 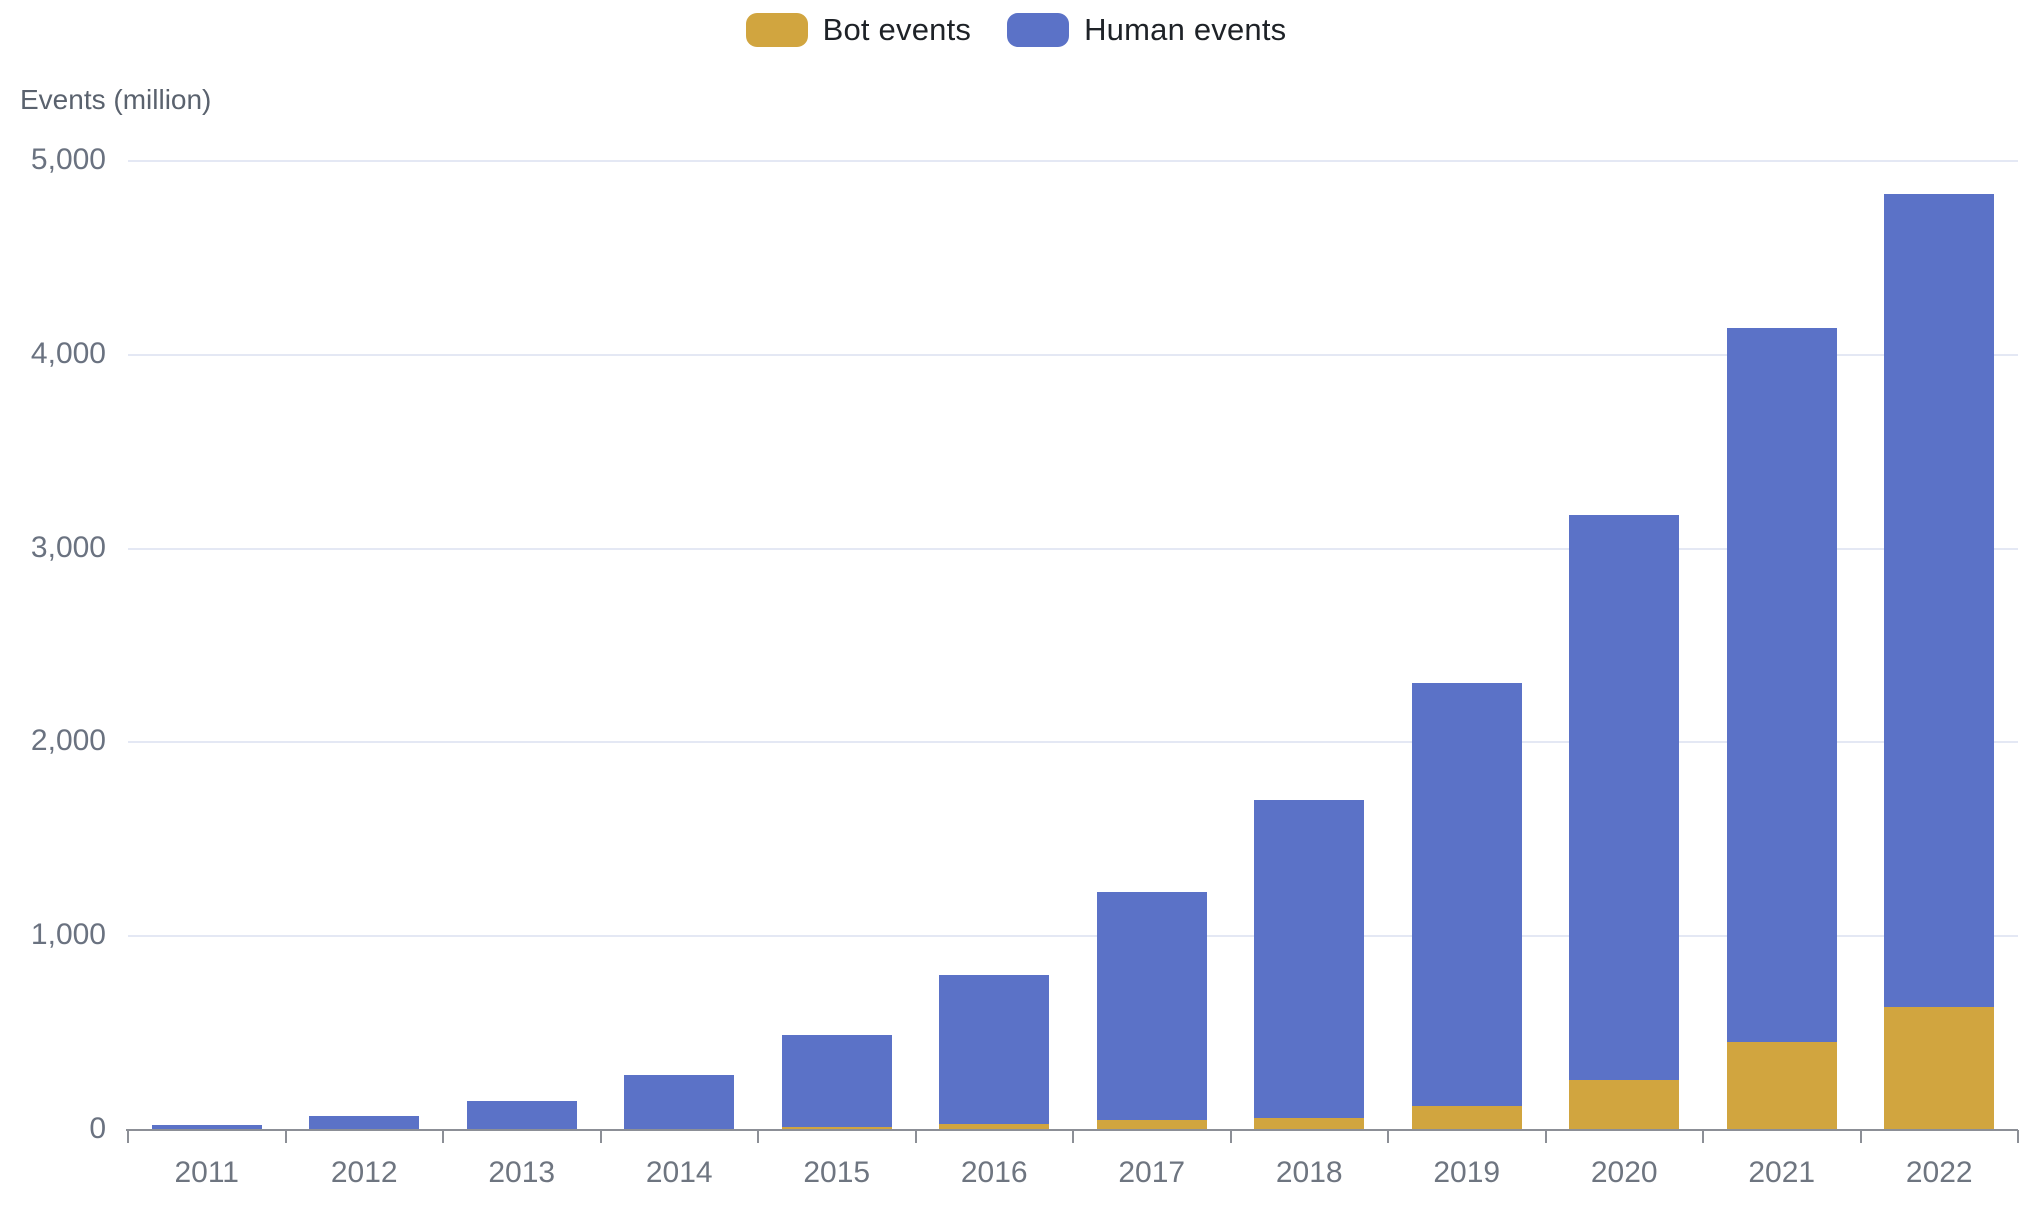 I want to click on legend-item-bot-events: Bot events, so click(x=858, y=30).